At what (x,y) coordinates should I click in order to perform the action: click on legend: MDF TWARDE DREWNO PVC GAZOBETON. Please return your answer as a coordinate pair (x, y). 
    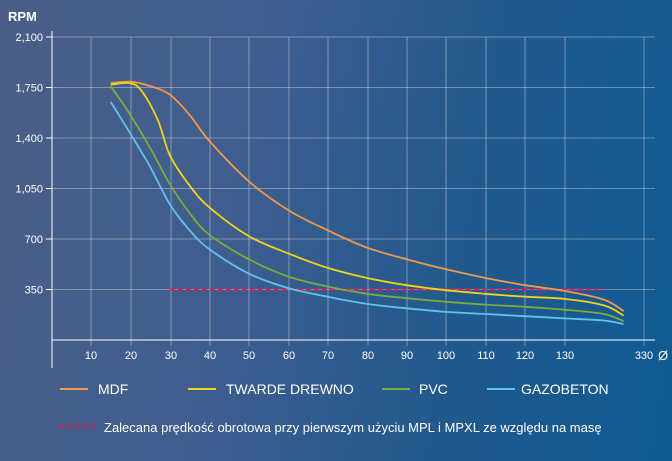
    Looking at the image, I should click on (334, 404).